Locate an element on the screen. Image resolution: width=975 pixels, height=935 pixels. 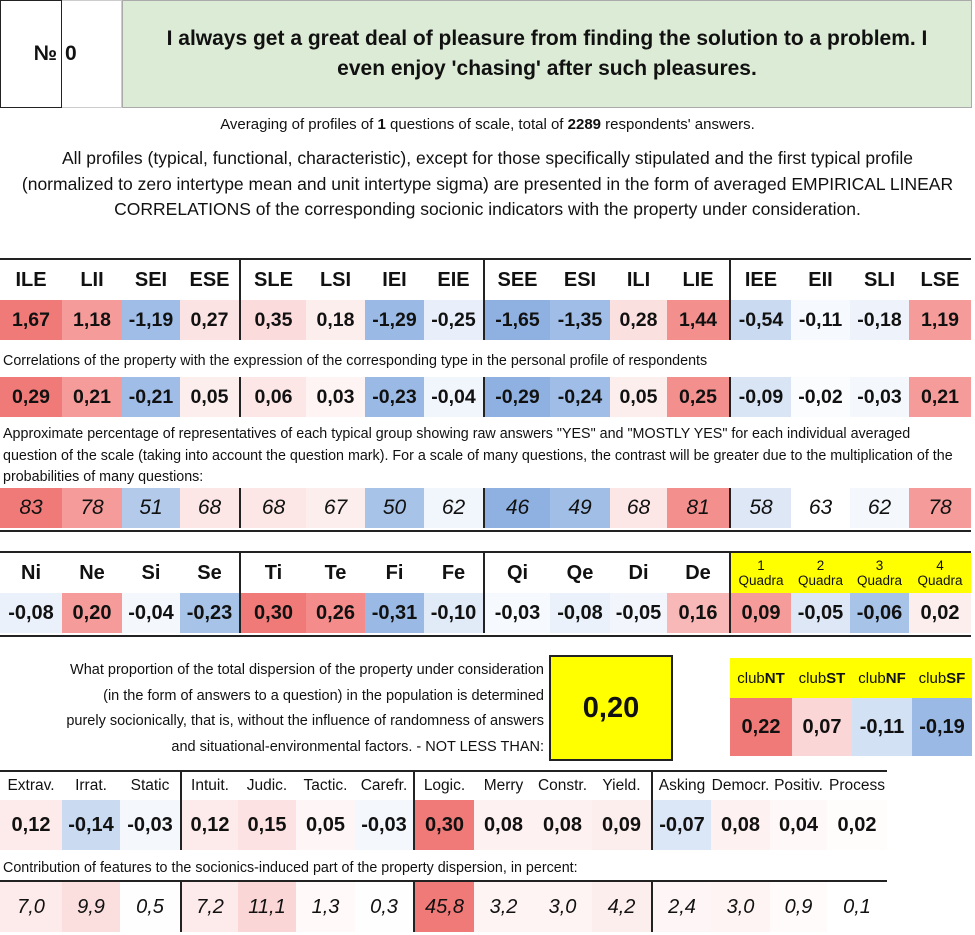
quadra-value: 0,02 is located at coordinates (940, 613).